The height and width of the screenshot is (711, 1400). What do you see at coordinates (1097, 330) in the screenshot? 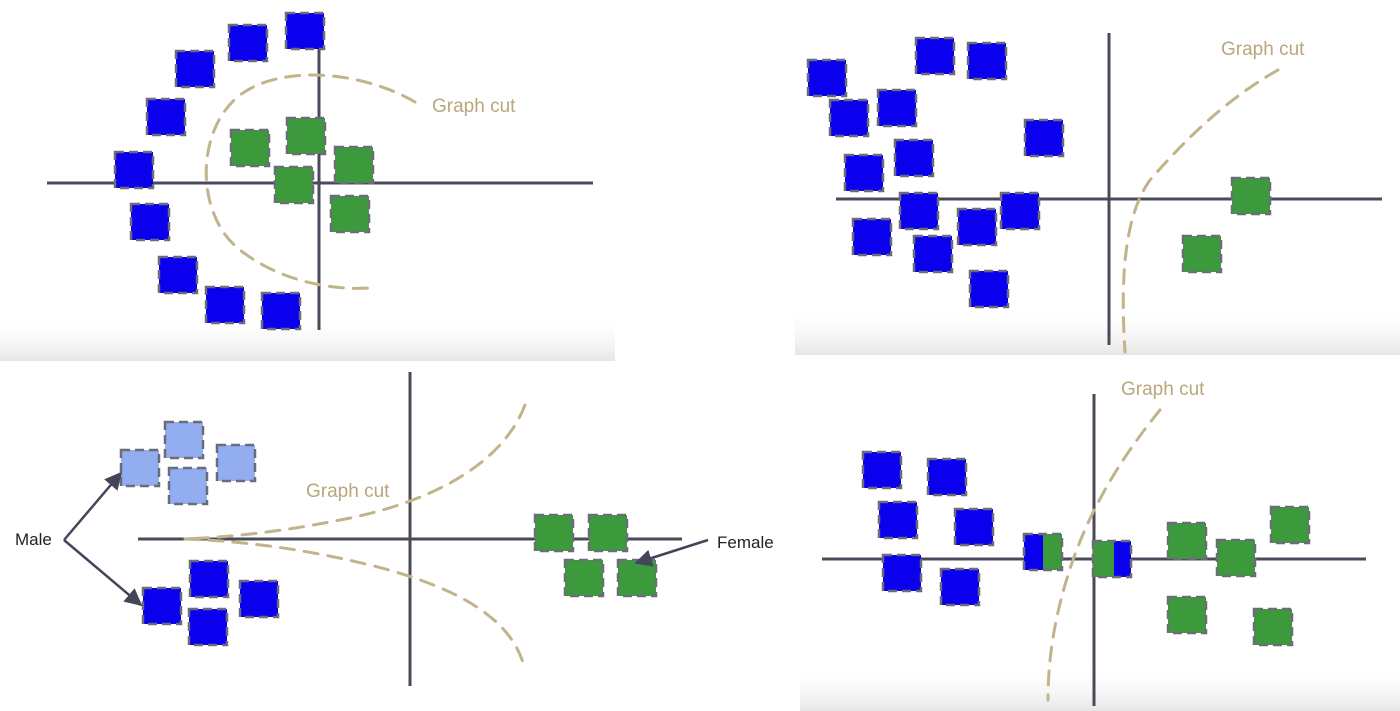
I see `panel-shade-top-right` at bounding box center [1097, 330].